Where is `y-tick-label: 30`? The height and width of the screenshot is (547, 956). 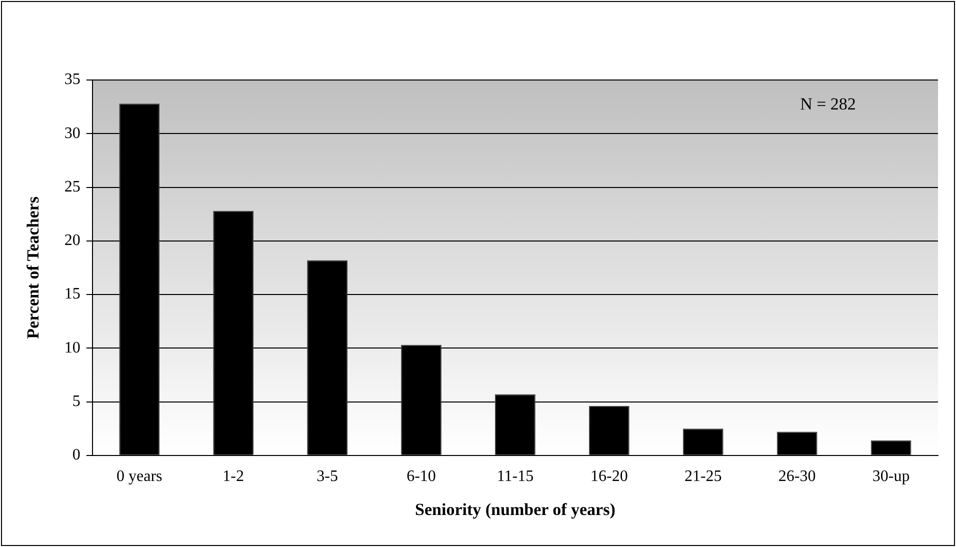
y-tick-label: 30 is located at coordinates (72, 133).